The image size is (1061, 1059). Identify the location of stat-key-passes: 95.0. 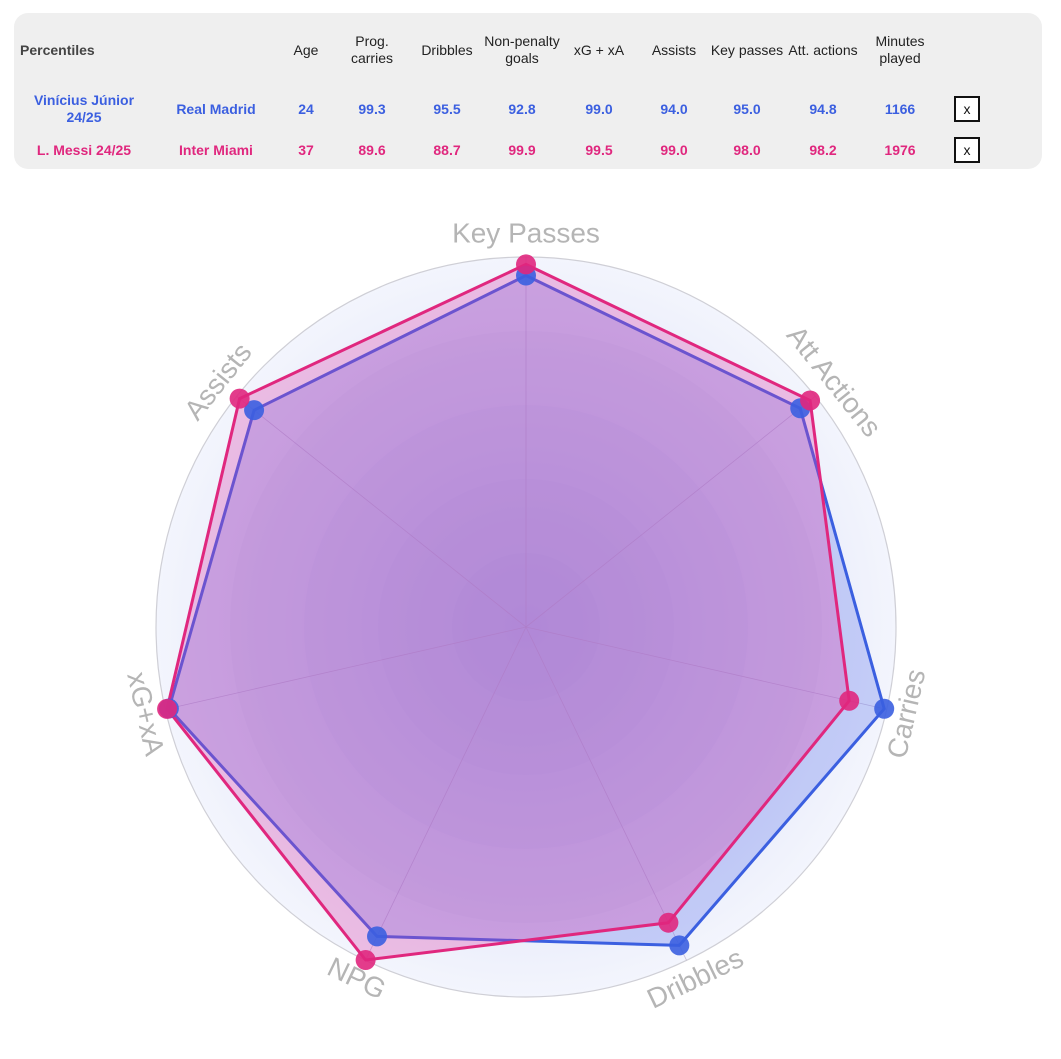
(747, 108).